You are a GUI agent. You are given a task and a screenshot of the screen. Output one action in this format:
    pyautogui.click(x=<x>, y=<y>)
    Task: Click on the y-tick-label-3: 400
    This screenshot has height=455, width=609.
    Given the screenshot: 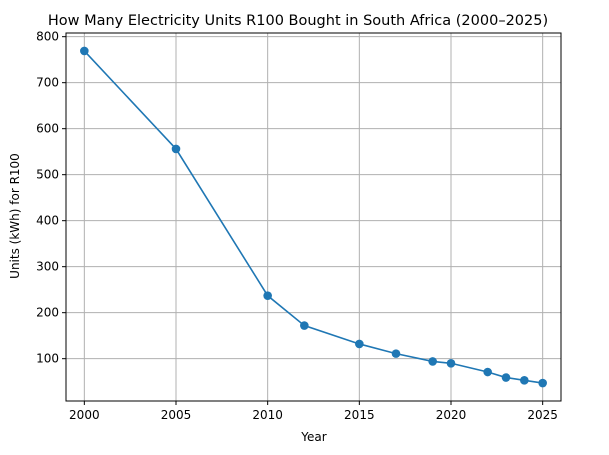 What is the action you would take?
    pyautogui.click(x=47, y=221)
    